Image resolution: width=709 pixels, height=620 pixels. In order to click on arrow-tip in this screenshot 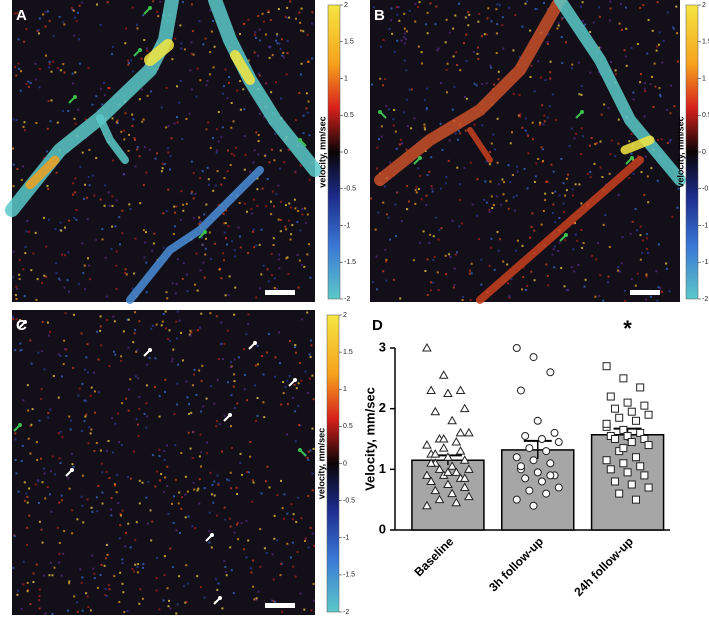, I will do `click(300, 450)`.